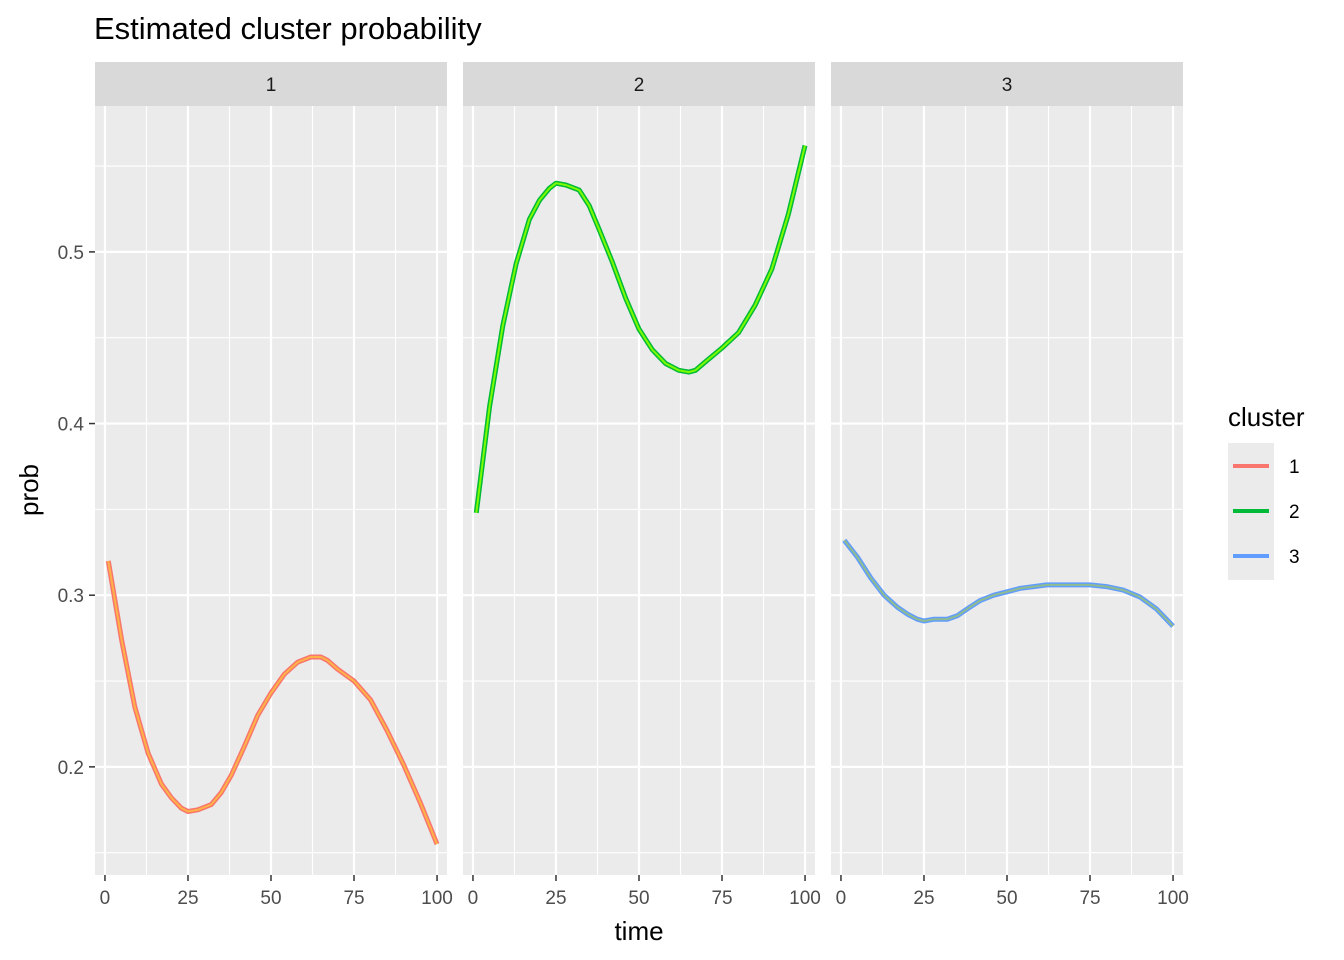  Describe the element at coordinates (29, 490) in the screenshot. I see `y-axis-title: prob` at that location.